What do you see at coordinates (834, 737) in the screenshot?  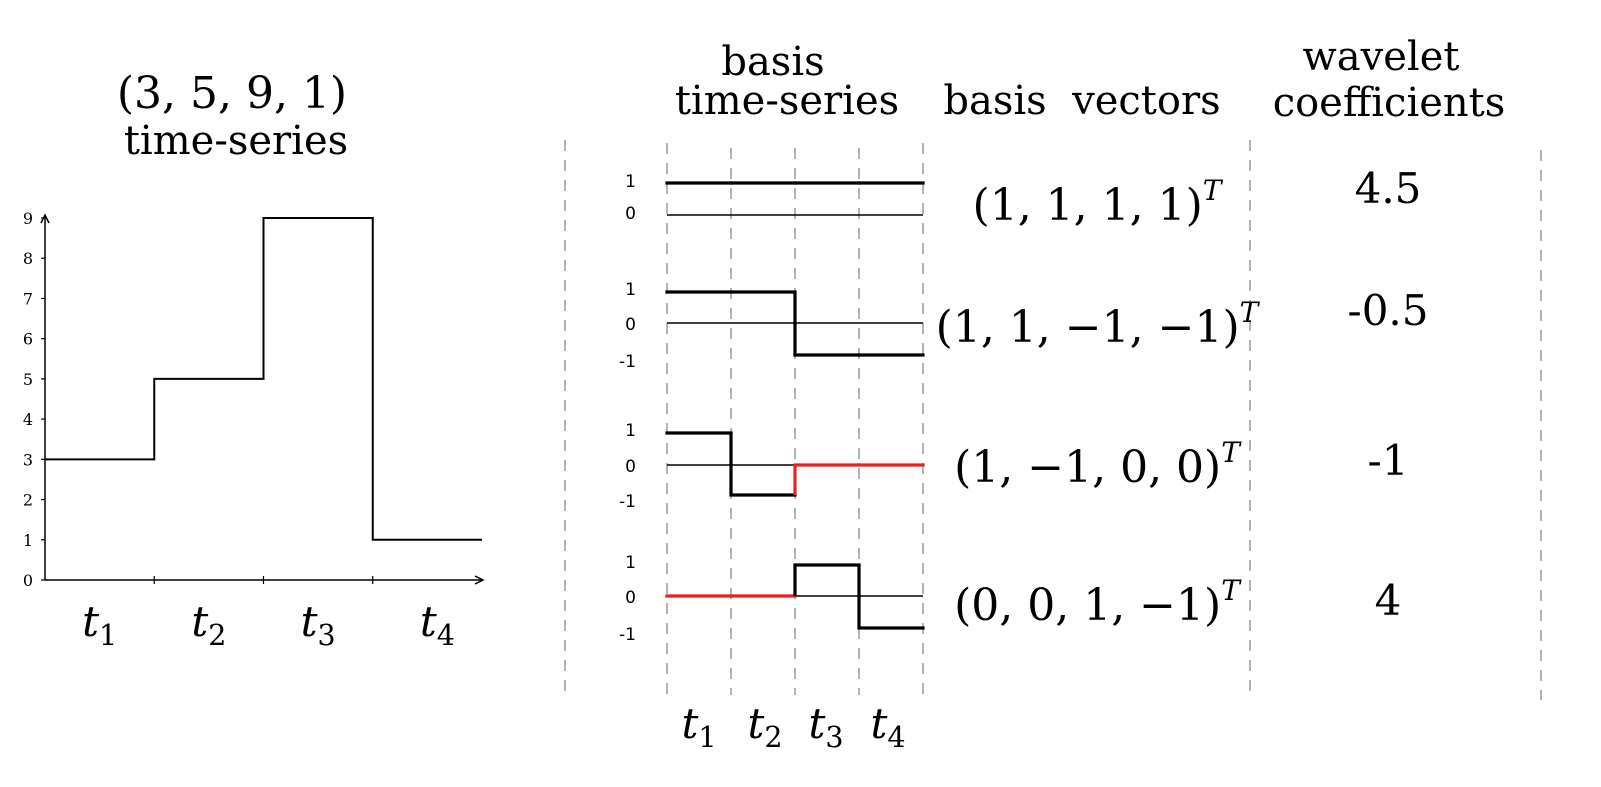 I see `bottom-time-label-sub: 3` at bounding box center [834, 737].